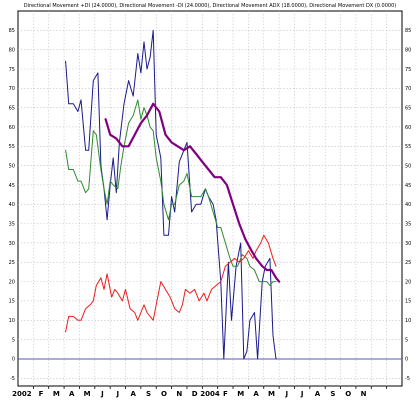 This screenshot has width=420, height=400. Describe the element at coordinates (408, 244) in the screenshot. I see `y-tick-label-right: 30` at that location.